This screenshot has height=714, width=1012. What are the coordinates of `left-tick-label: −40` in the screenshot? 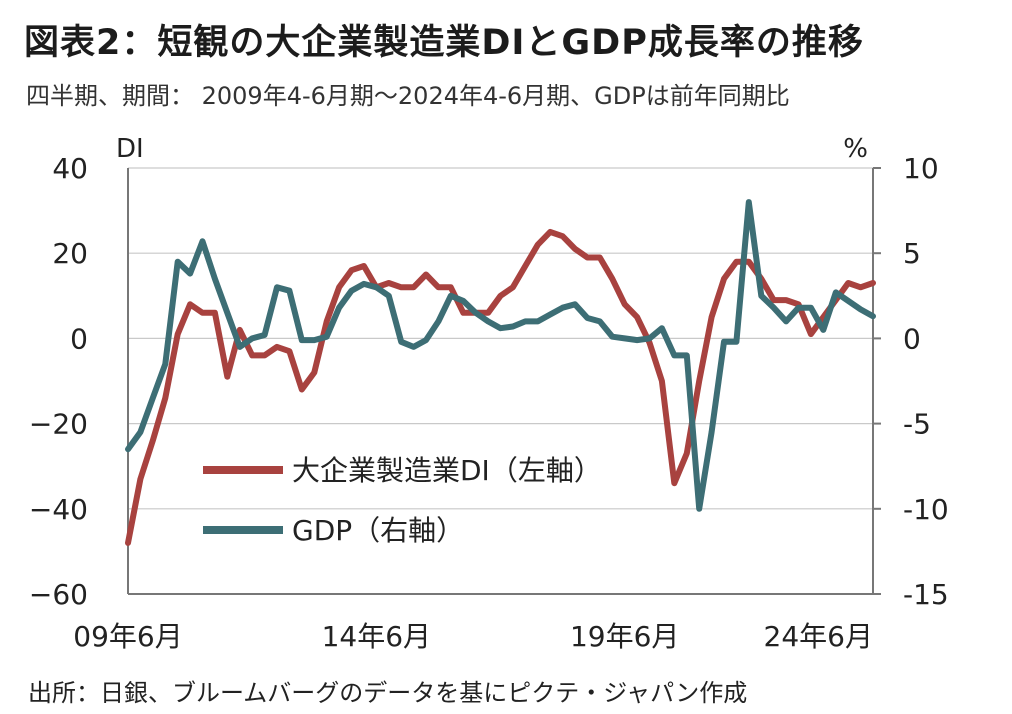 It's located at (58, 509).